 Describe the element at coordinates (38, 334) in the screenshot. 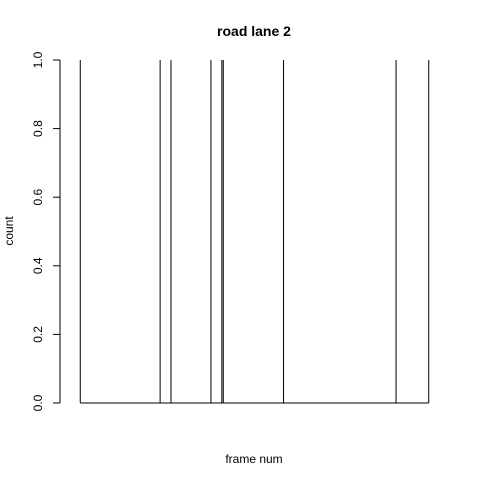

I see `y-tick-label: 0.2` at that location.